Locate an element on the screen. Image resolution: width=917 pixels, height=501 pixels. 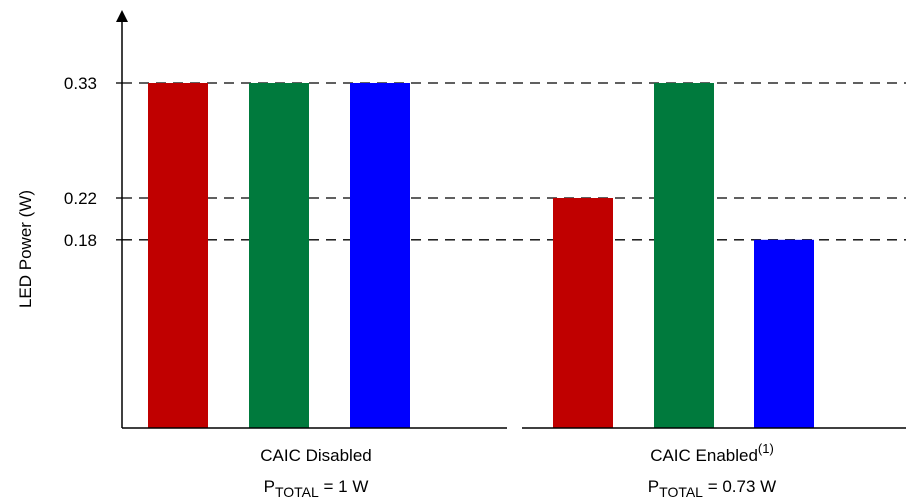
y-tick-label: 0.22 is located at coordinates (80, 198).